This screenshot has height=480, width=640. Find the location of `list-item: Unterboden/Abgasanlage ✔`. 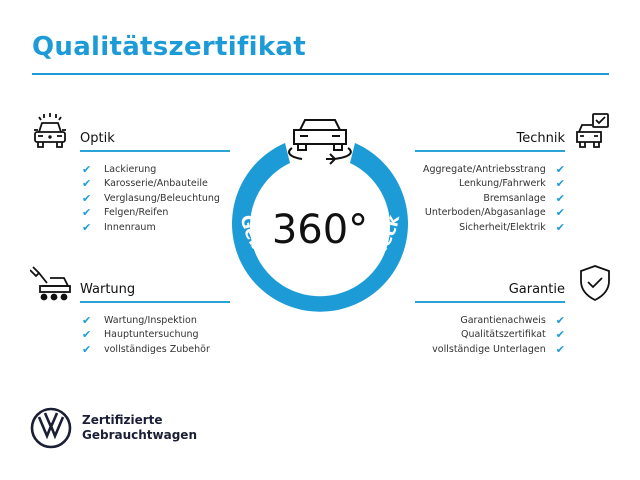

list-item: Unterboden/Abgasanlage ✔ is located at coordinates (494, 213).